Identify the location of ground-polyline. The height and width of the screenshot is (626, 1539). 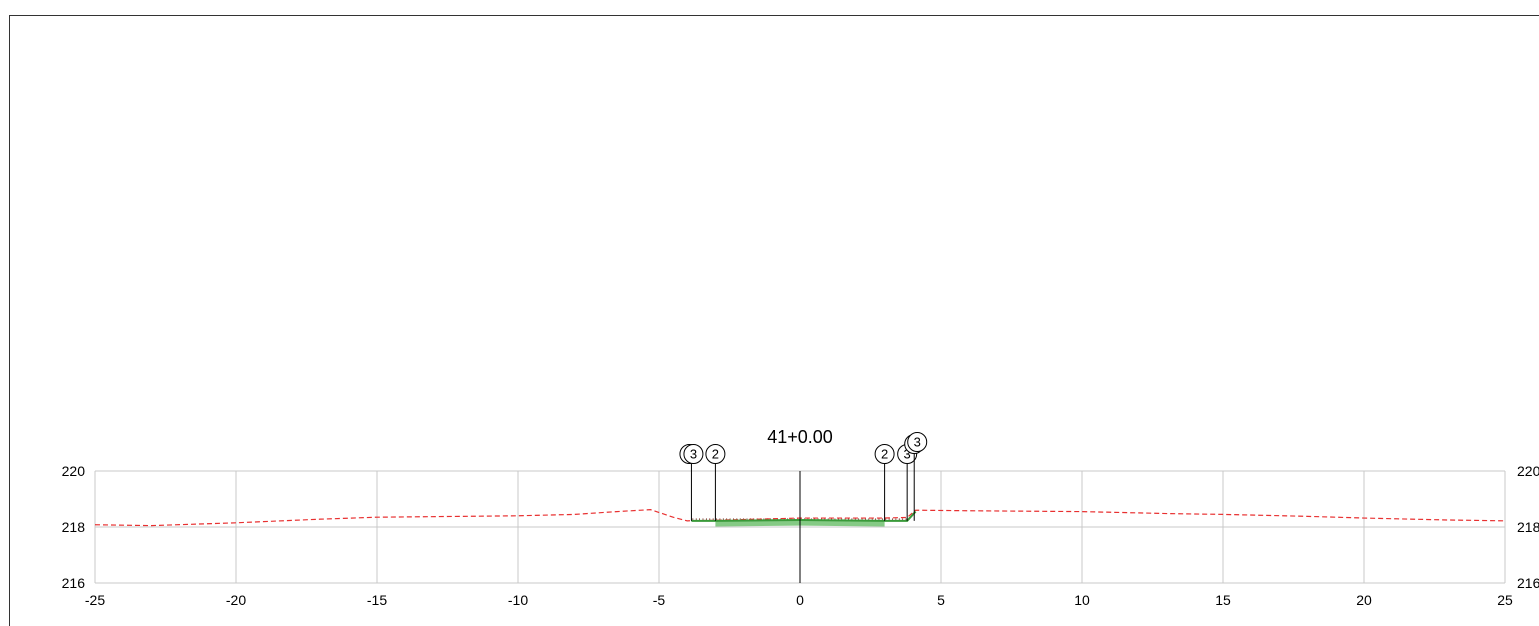
(800, 518).